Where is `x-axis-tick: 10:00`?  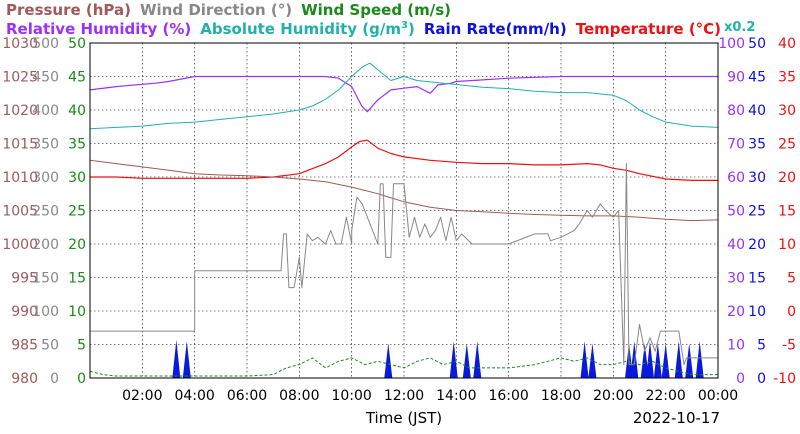
x-axis-tick: 10:00 is located at coordinates (351, 396).